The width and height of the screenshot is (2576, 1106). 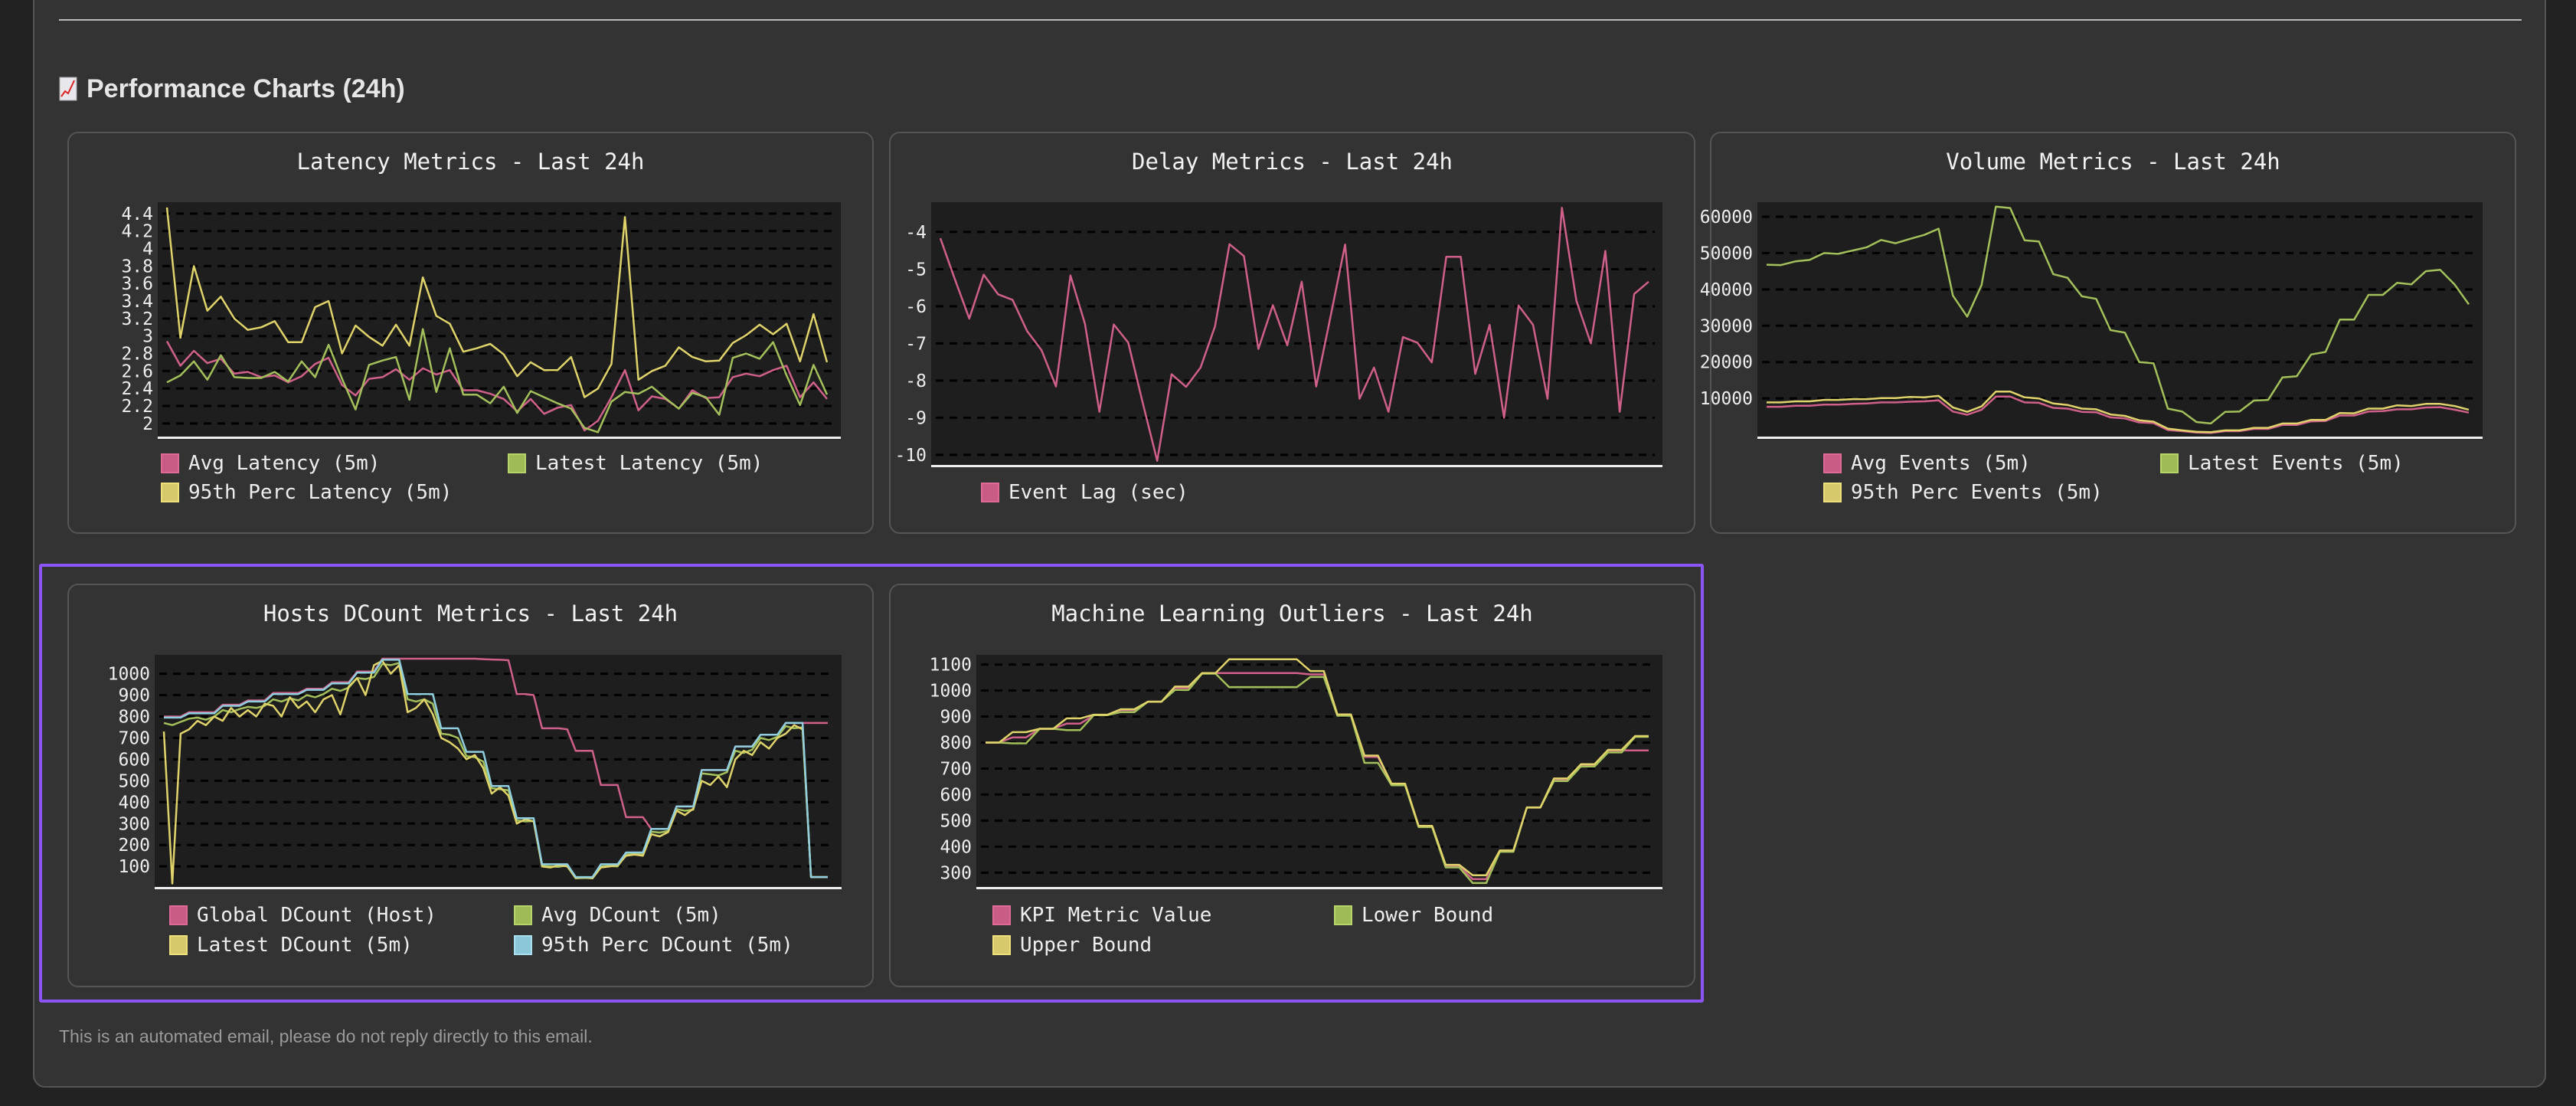 I want to click on y-tick-label: 4.4, so click(x=137, y=215).